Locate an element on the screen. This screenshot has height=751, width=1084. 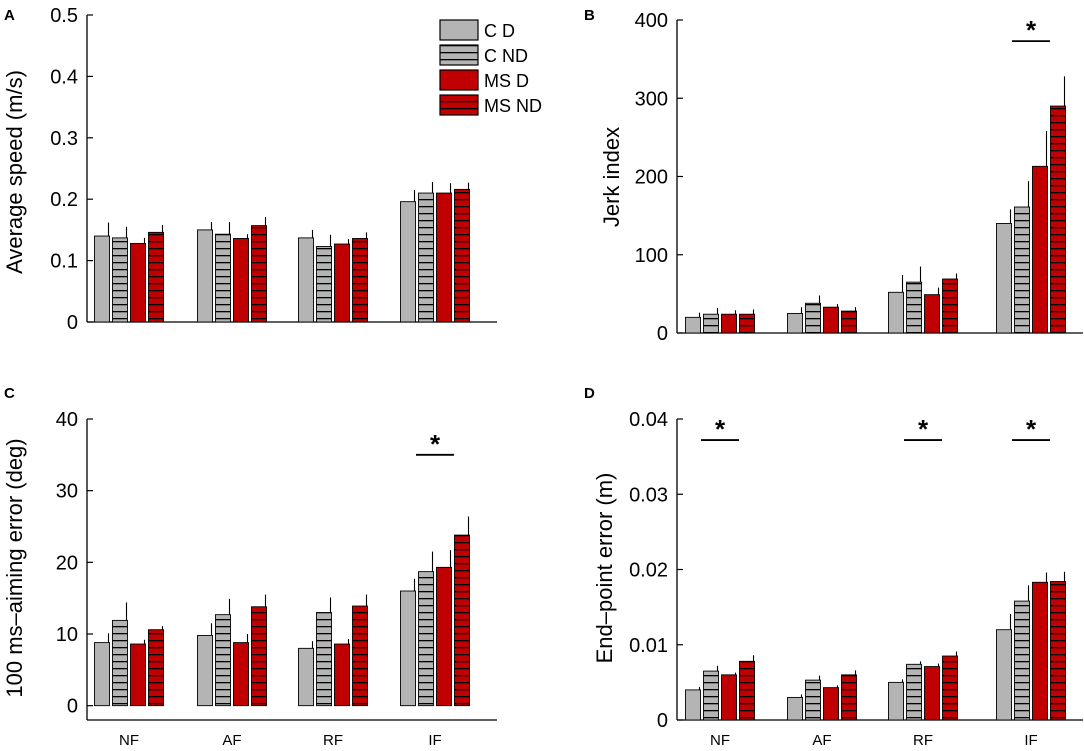
axis-title-c: 100 ms–aiming error (deg) is located at coordinates (14, 567).